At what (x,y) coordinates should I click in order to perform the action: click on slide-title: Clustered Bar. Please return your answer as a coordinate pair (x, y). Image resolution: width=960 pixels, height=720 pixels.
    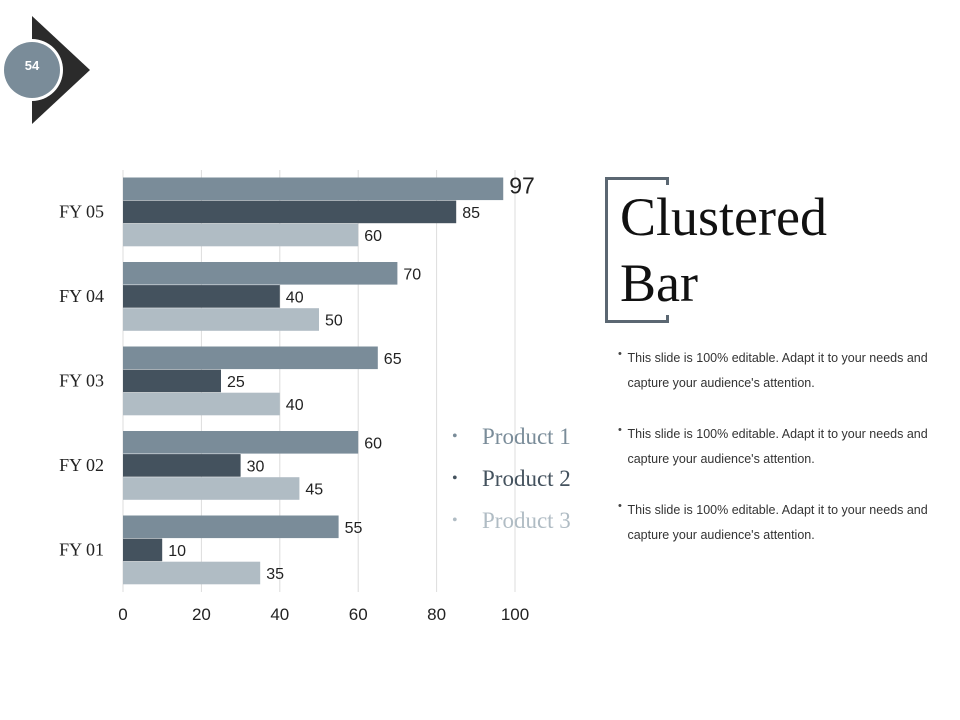
    Looking at the image, I should click on (770, 250).